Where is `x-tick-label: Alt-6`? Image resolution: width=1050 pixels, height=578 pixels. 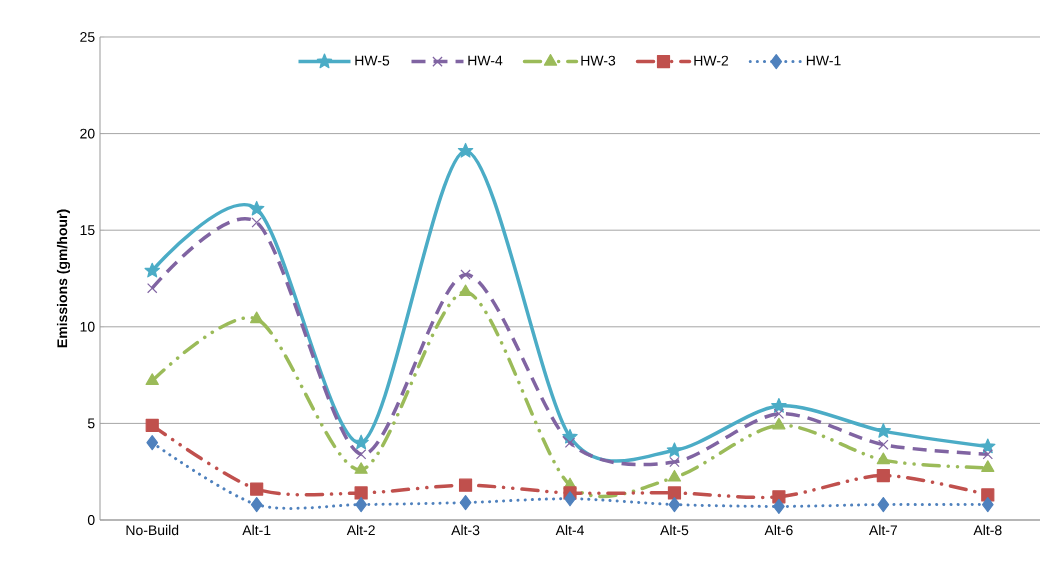 x-tick-label: Alt-6 is located at coordinates (778, 530).